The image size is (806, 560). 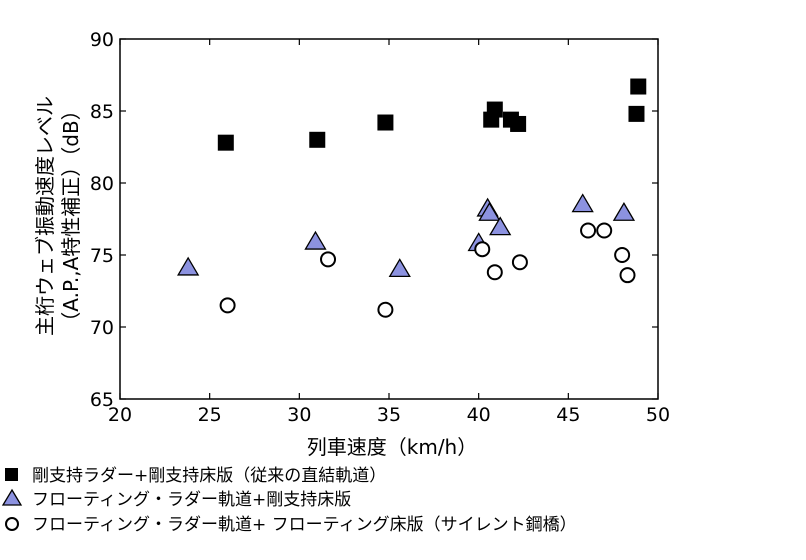 What do you see at coordinates (568, 415) in the screenshot?
I see `x-tick-label: 45` at bounding box center [568, 415].